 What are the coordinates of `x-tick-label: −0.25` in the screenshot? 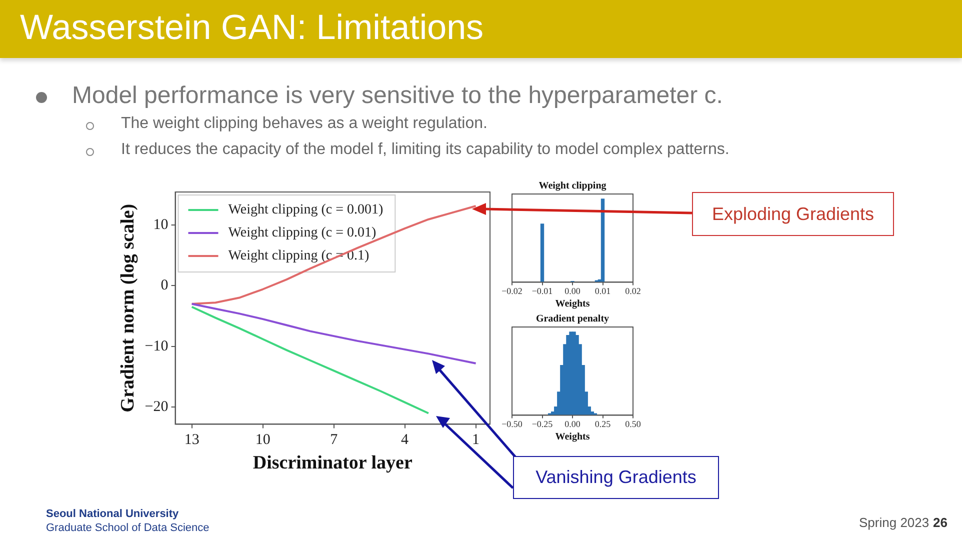 It's located at (543, 423).